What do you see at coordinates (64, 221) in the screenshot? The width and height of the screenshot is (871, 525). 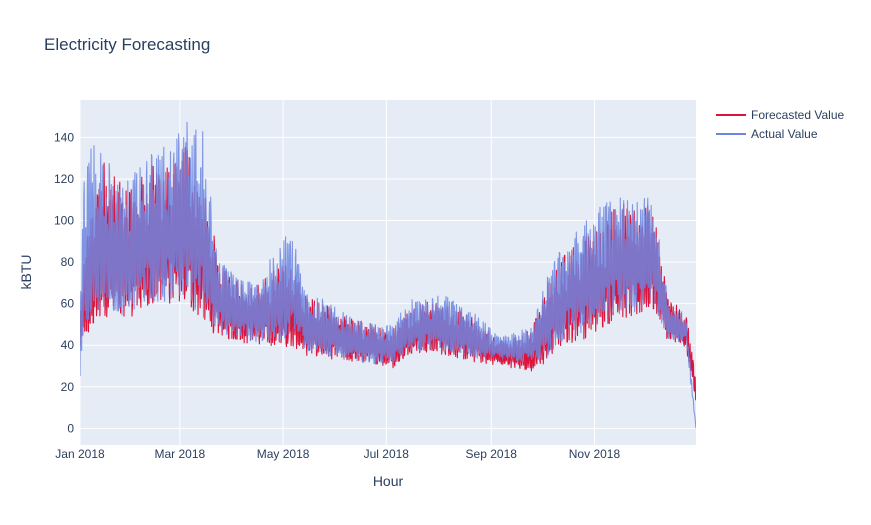 I see `y-tick-label: 100` at bounding box center [64, 221].